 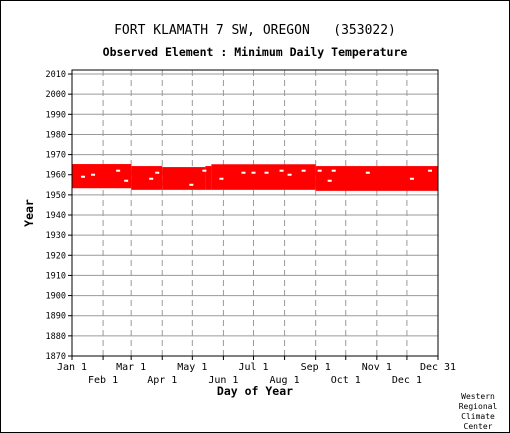 I want to click on x-tick-label: Mar 1, so click(x=131, y=367).